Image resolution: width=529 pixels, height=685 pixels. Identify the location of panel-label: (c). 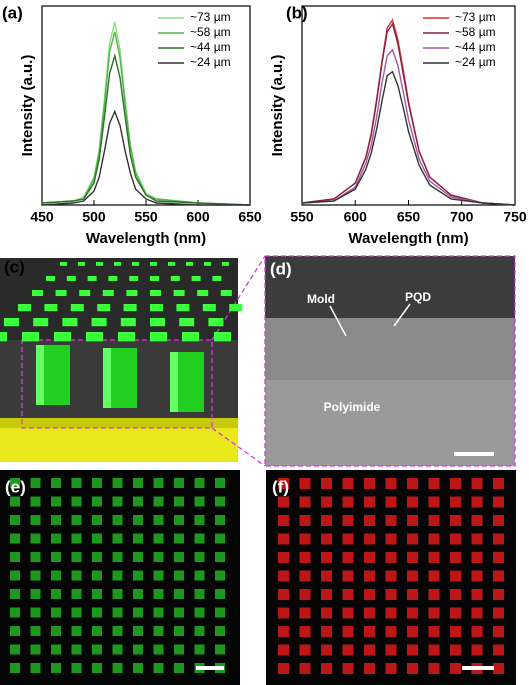
(14, 266).